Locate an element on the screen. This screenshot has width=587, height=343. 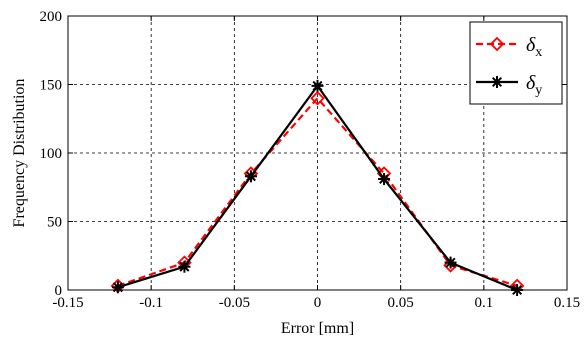
legend-entry-y: δy is located at coordinates (509, 85).